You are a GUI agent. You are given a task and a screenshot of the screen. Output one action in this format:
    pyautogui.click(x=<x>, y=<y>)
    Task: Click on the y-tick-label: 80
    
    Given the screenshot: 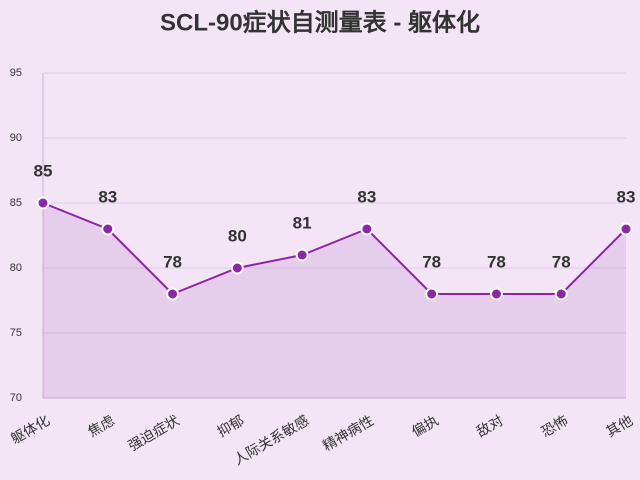 What is the action you would take?
    pyautogui.click(x=16, y=268)
    